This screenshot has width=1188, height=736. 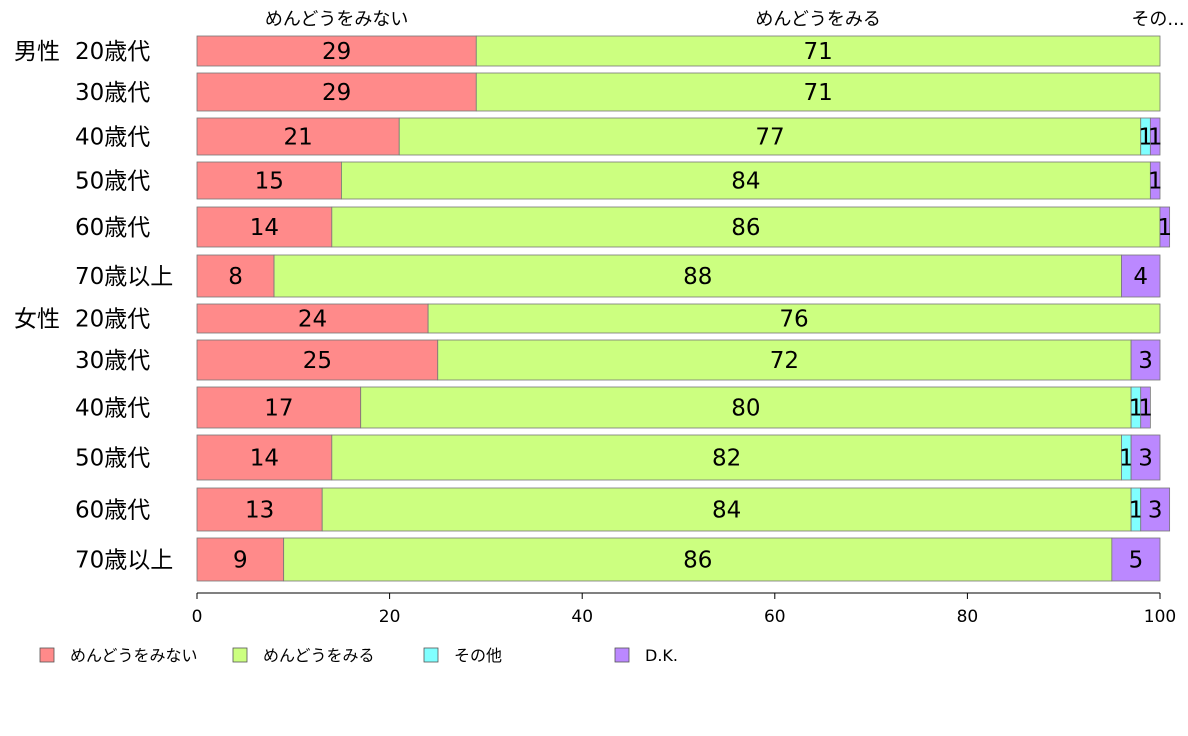 What do you see at coordinates (582, 617) in the screenshot?
I see `x-tick-label: 40` at bounding box center [582, 617].